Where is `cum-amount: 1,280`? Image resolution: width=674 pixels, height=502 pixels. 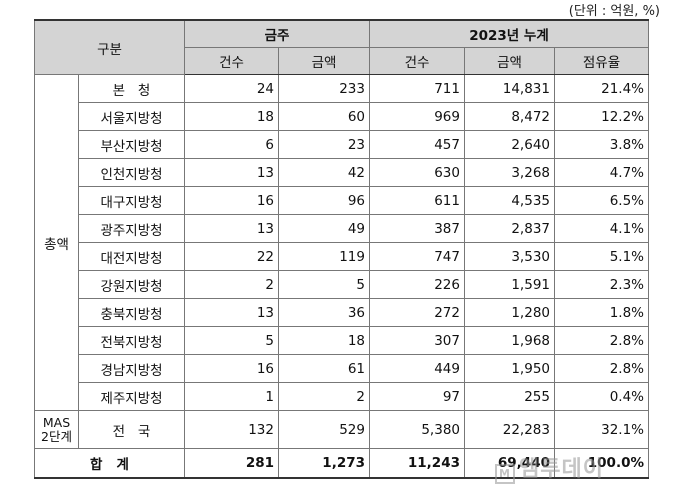
cum-amount: 1,280 is located at coordinates (509, 312).